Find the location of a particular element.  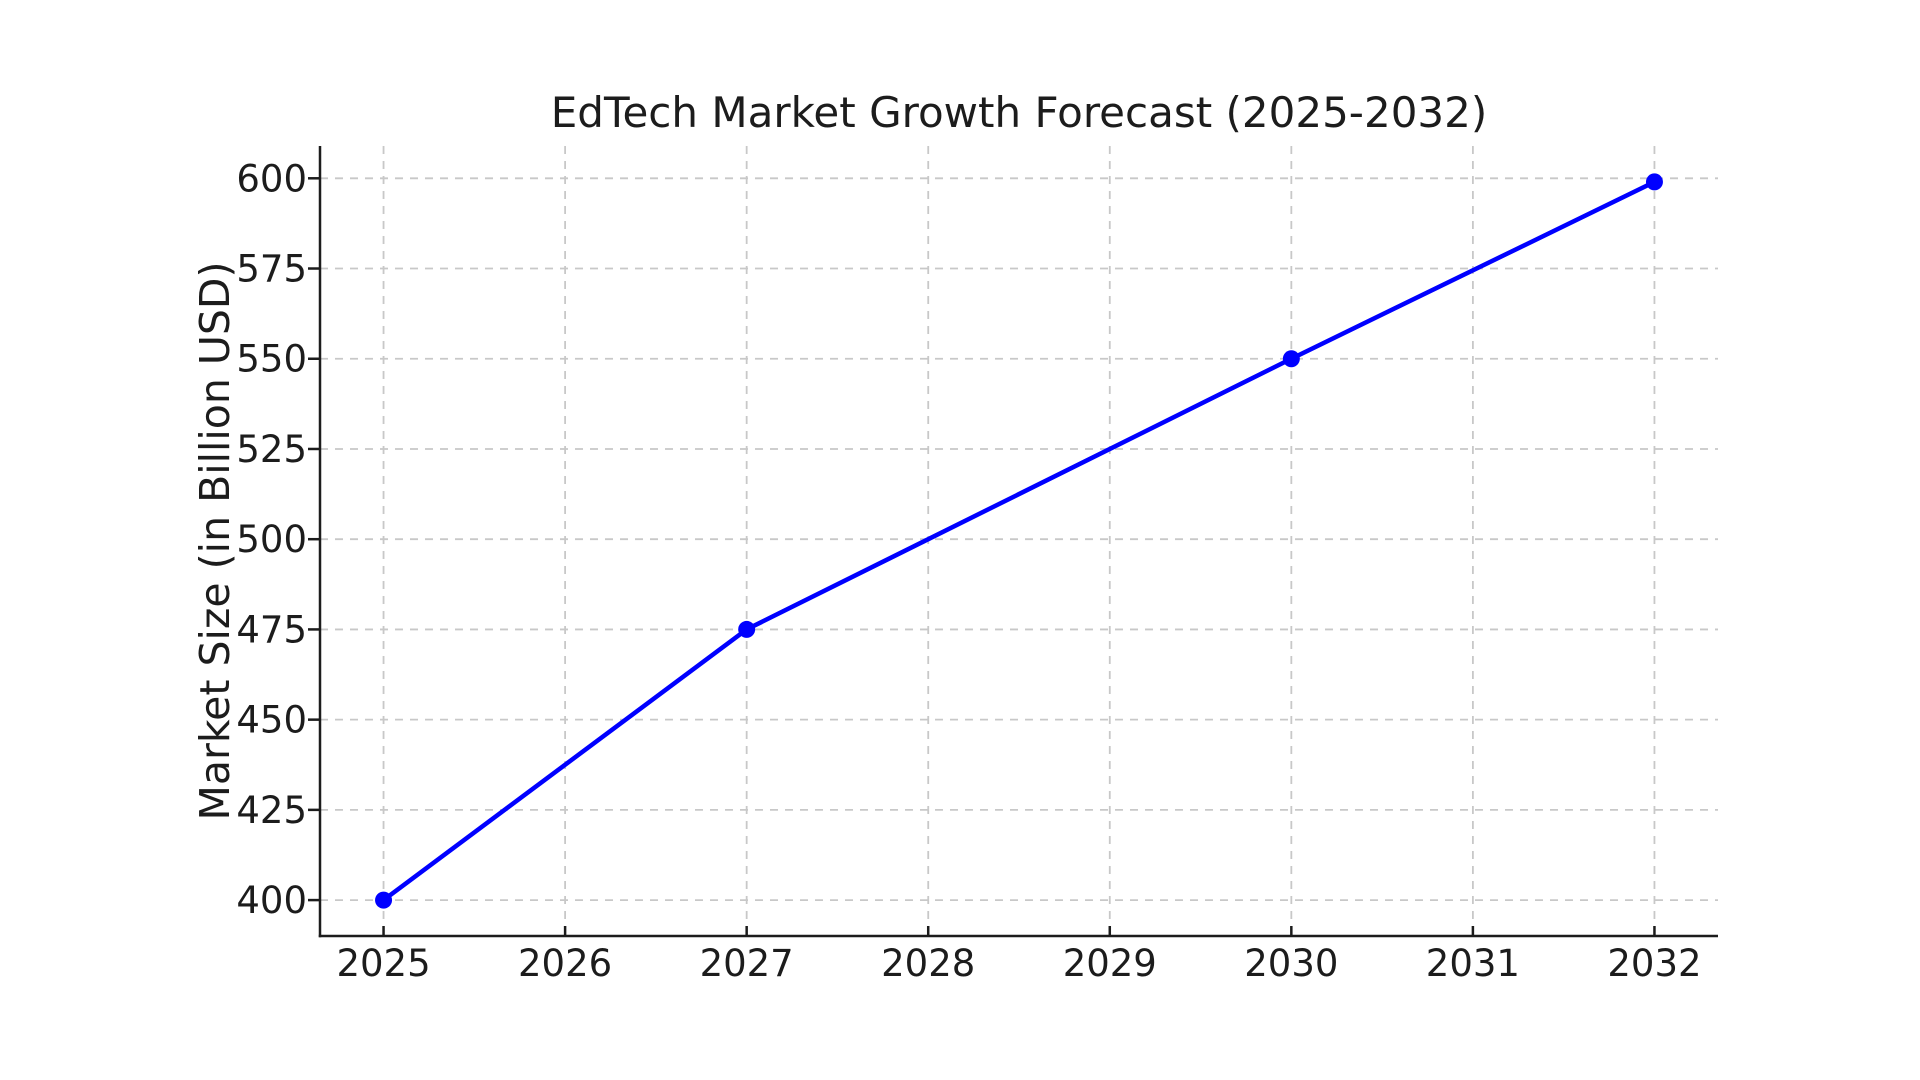

x-tick-label: 2032 is located at coordinates (1654, 963).